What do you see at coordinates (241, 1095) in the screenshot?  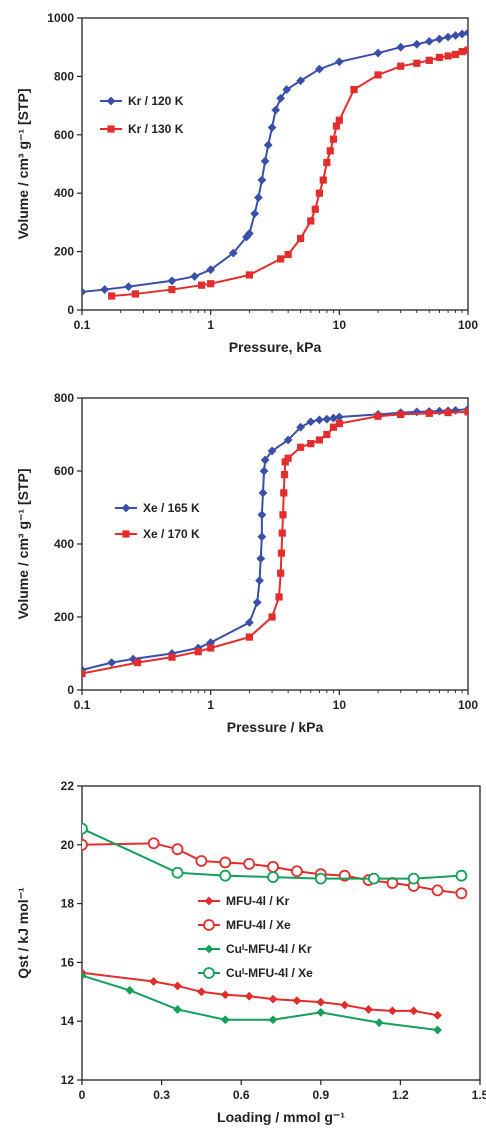 I see `x-tick-label: 0.6` at bounding box center [241, 1095].